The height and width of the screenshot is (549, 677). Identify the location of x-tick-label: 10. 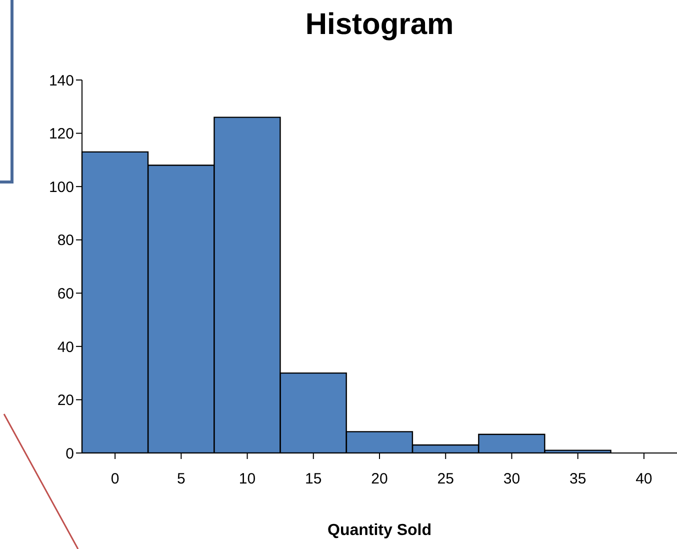
(247, 479).